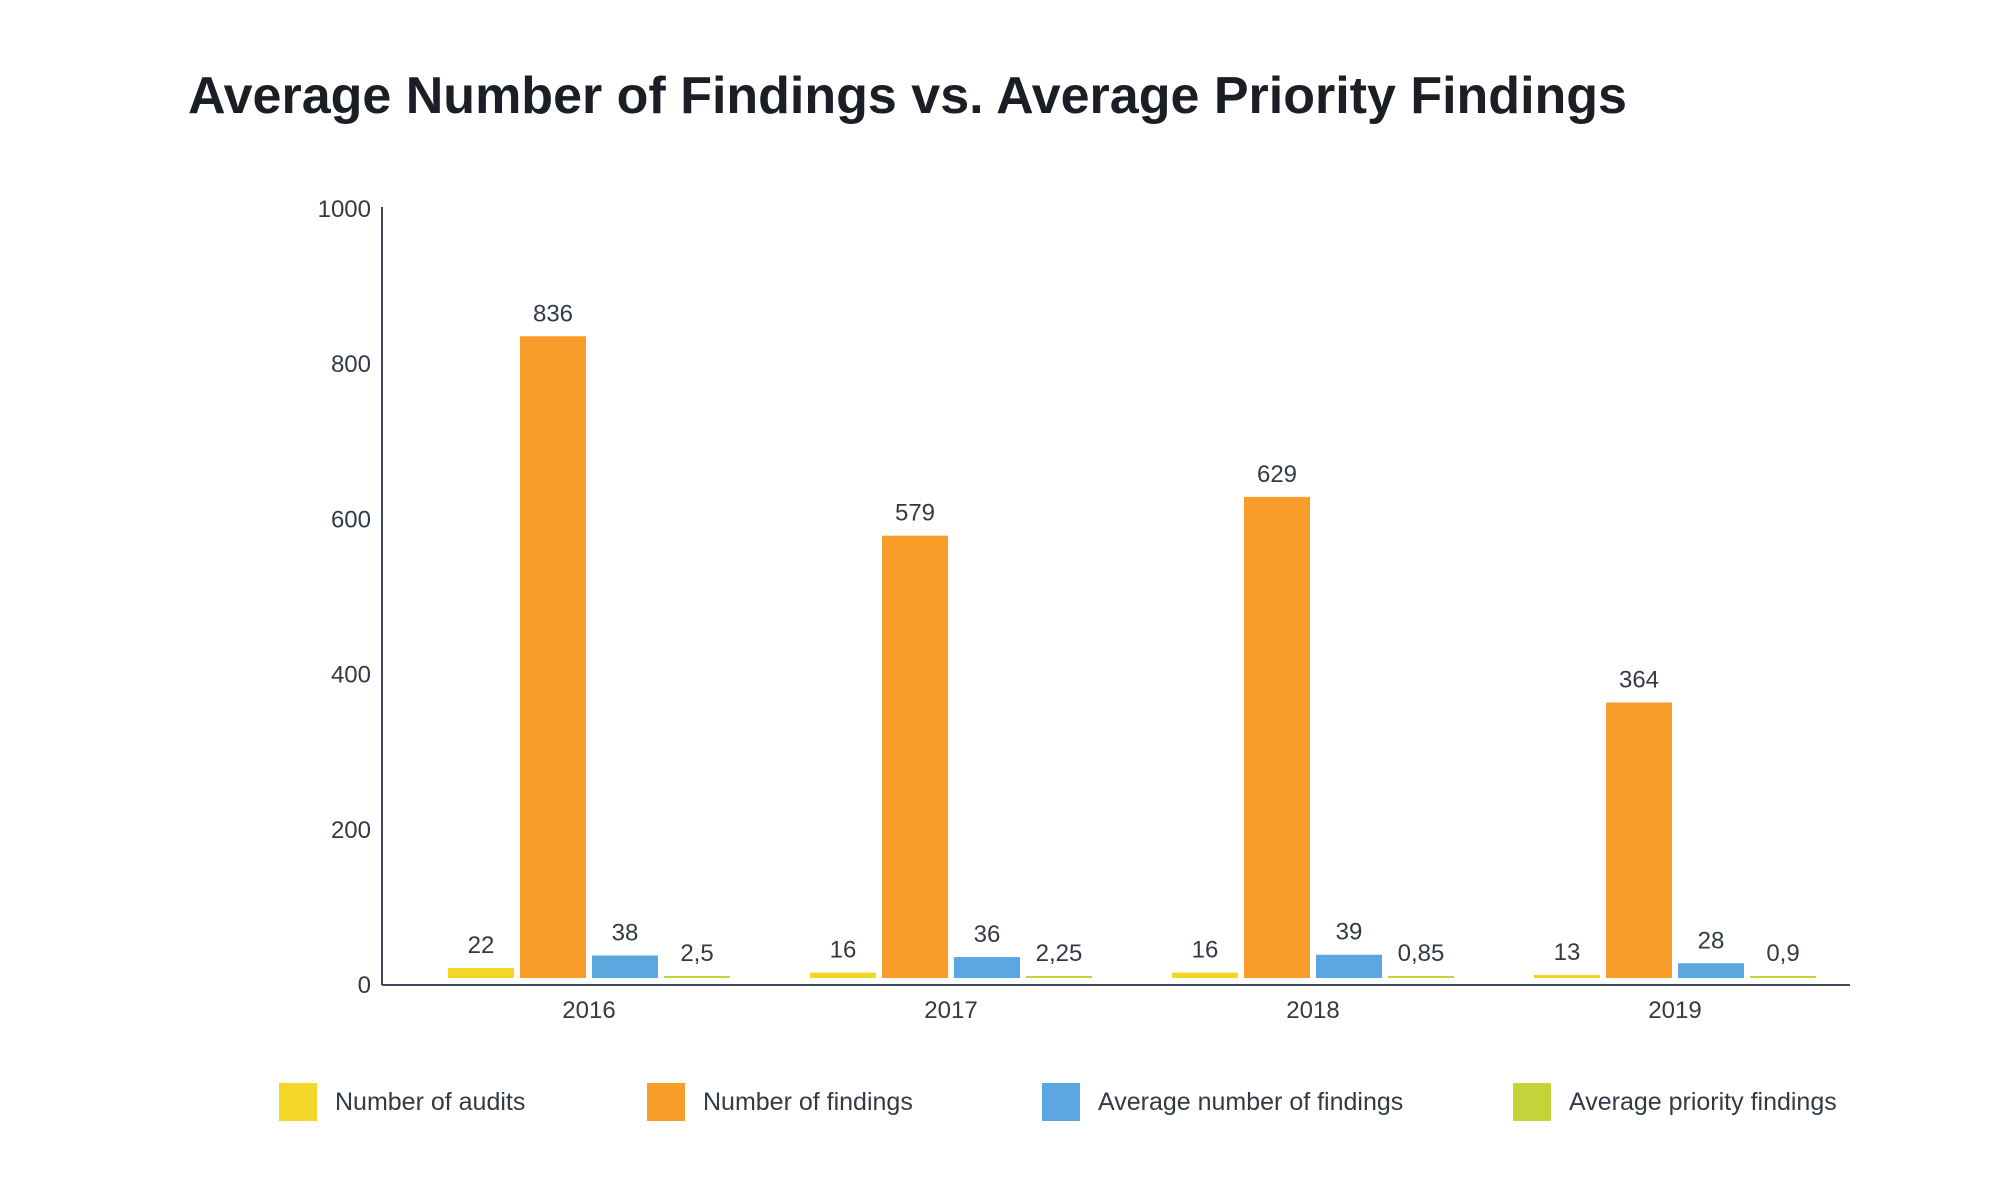  I want to click on x-category-label: 2019, so click(1674, 1010).